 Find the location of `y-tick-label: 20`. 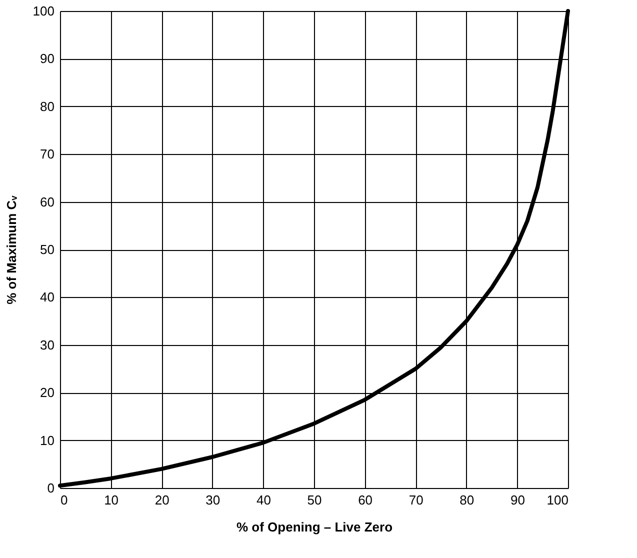

y-tick-label: 20 is located at coordinates (47, 392).